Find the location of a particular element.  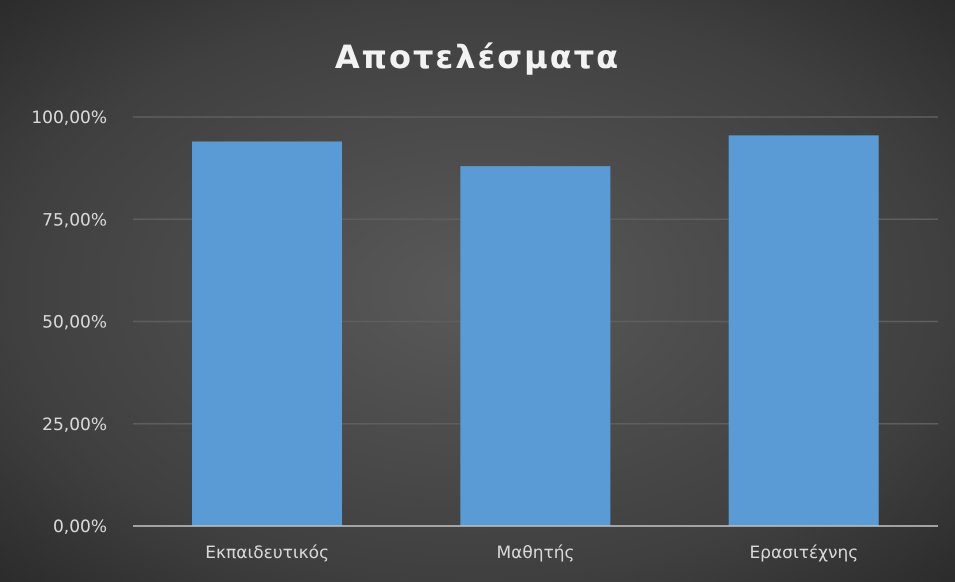

x-tick-label: Εκπαιδευτικός is located at coordinates (267, 553).